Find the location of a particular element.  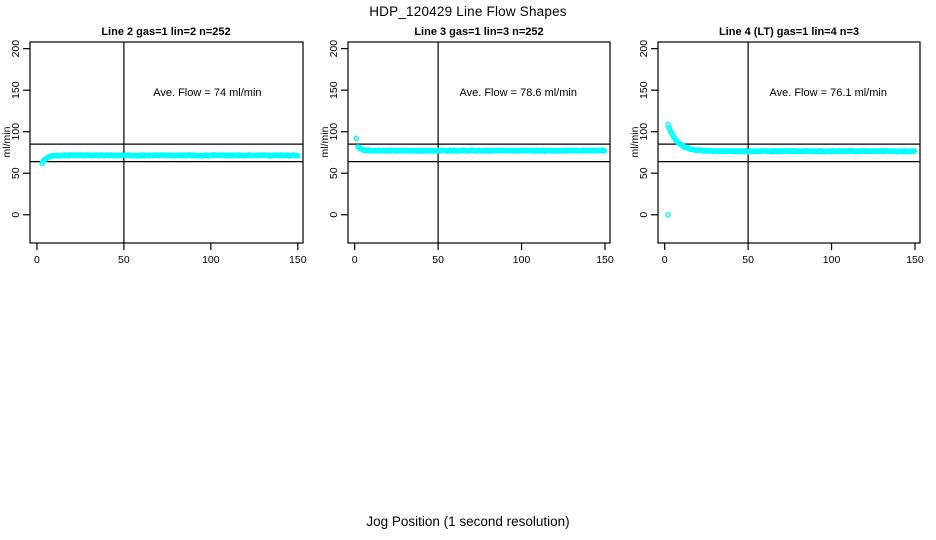

ave-flow-annotation: Ave. Flow = 74 ml/min is located at coordinates (207, 93).